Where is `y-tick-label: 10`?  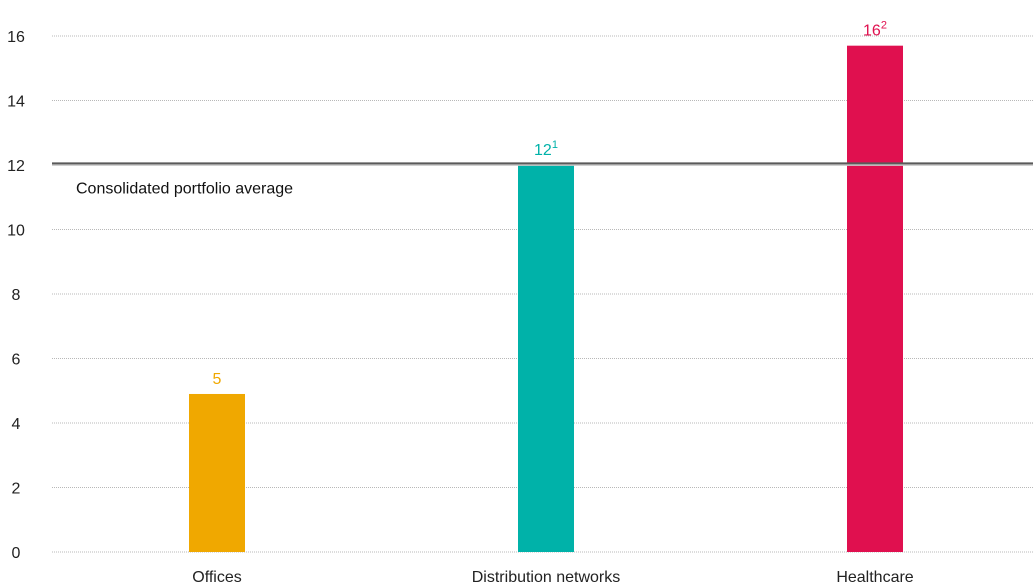 y-tick-label: 10 is located at coordinates (16, 231).